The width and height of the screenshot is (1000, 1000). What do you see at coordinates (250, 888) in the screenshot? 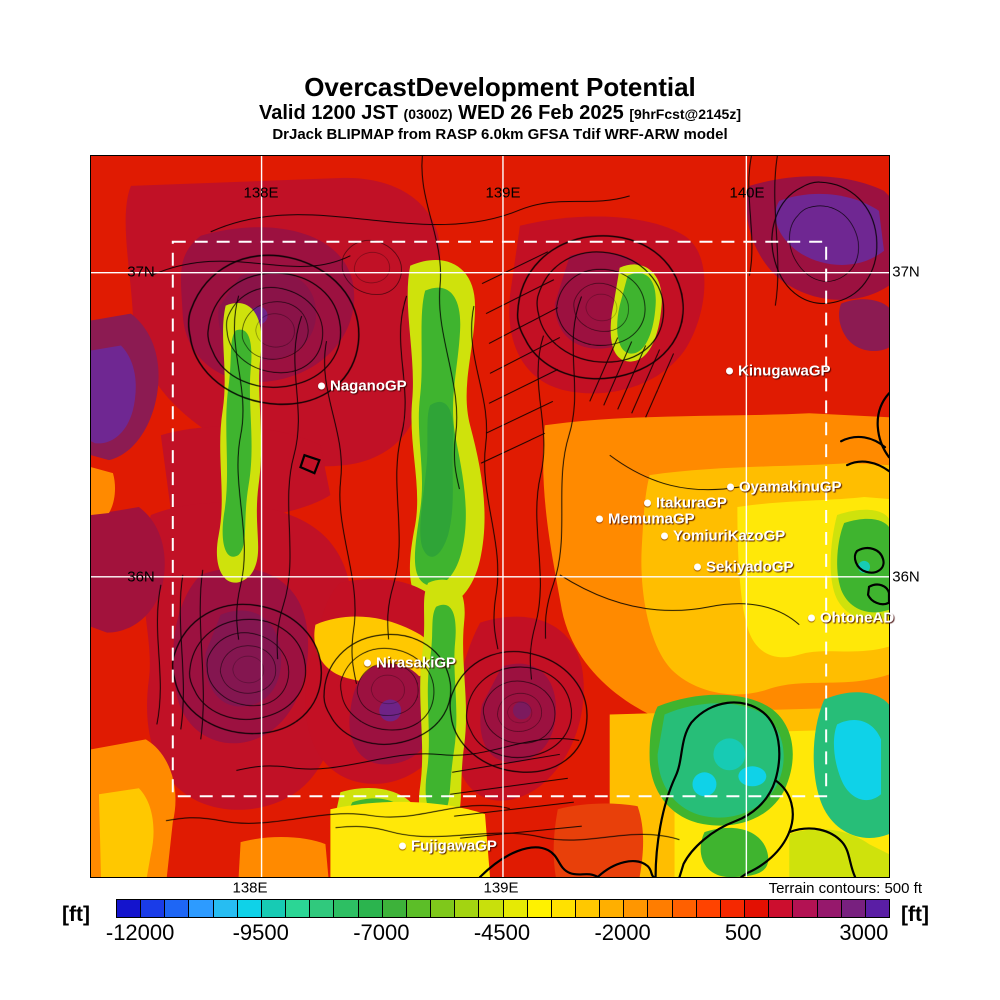
I see `meridian-label-bottom: 138E` at bounding box center [250, 888].